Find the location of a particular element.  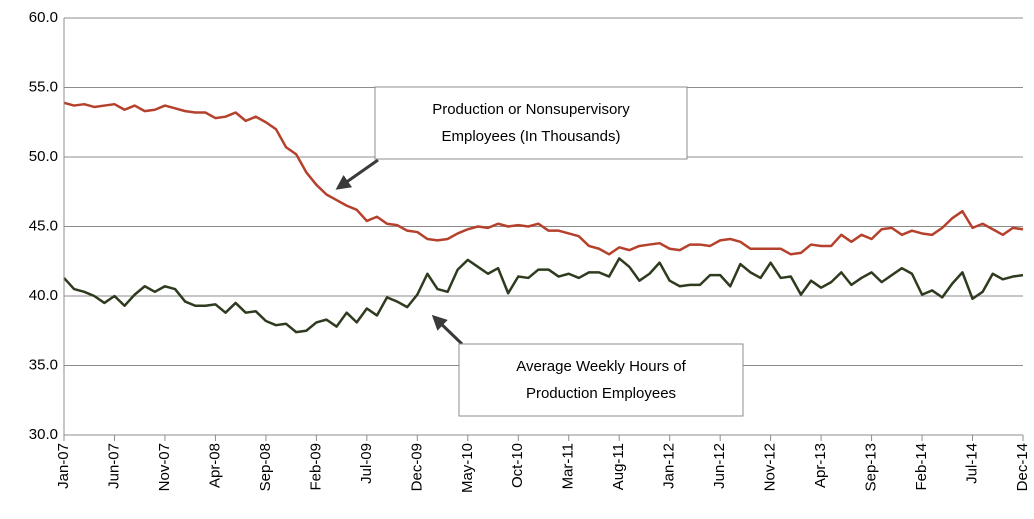

annotation: Employees (In Thousands) is located at coordinates (531, 136).